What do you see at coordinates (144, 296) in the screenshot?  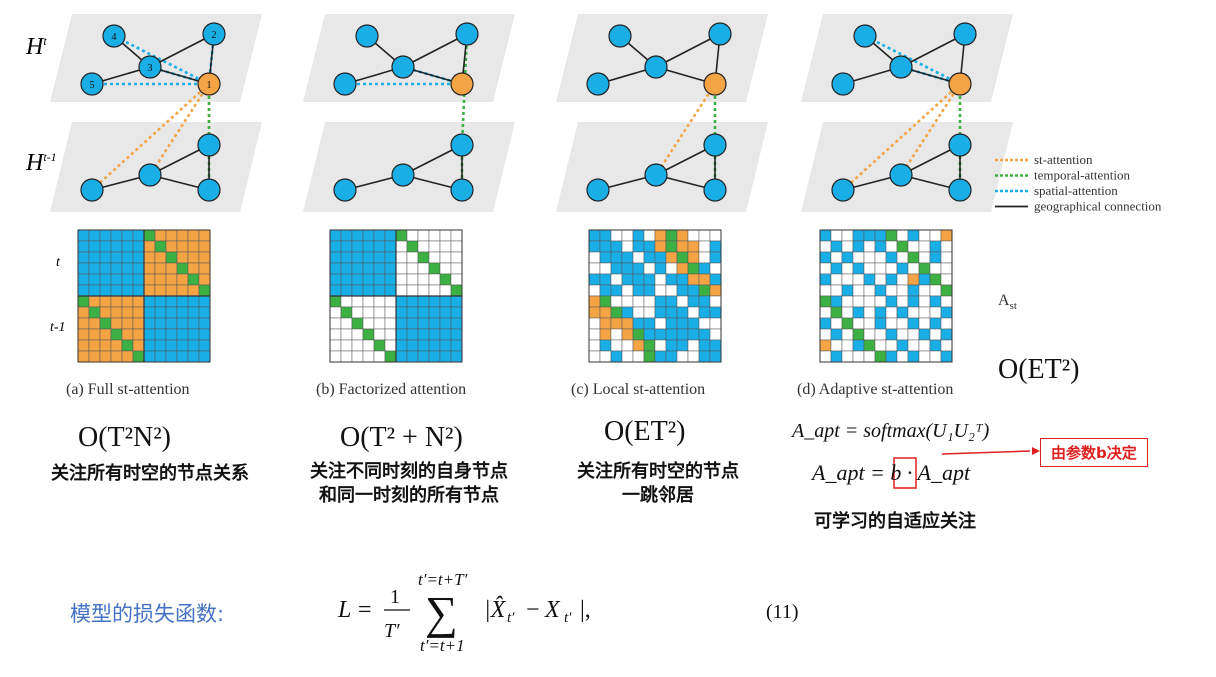 I see `matrix-full` at bounding box center [144, 296].